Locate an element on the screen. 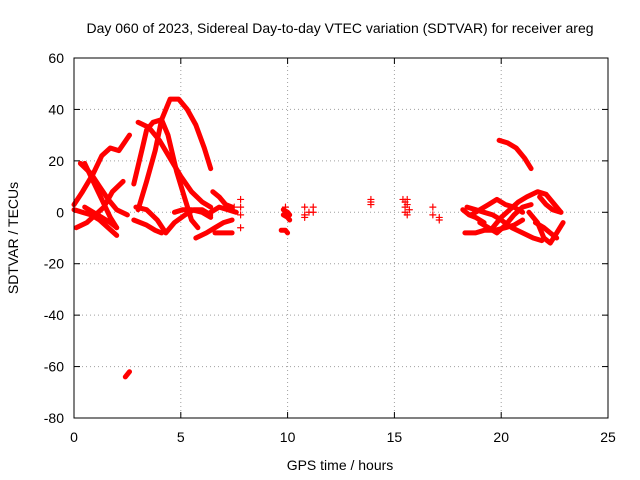  isolated-points is located at coordinates (336, 213).